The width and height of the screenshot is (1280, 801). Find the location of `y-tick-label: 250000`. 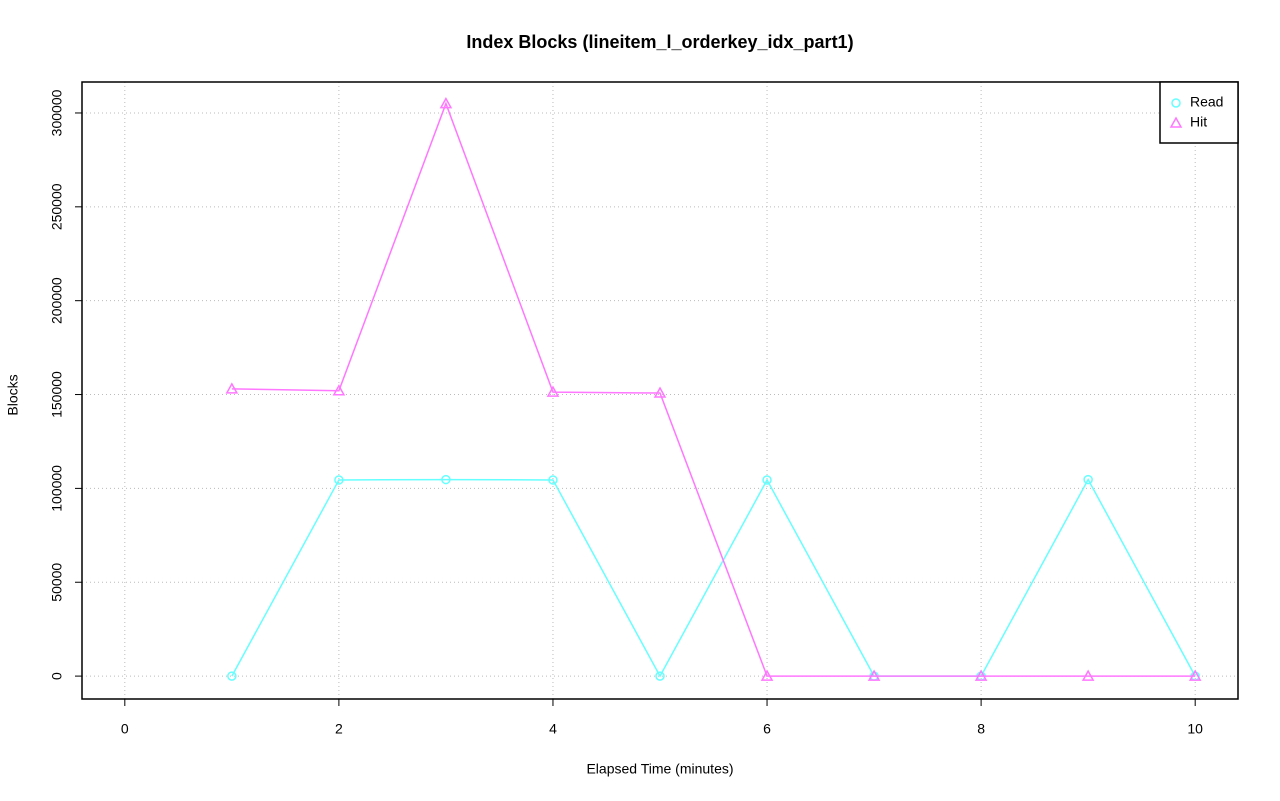

y-tick-label: 250000 is located at coordinates (57, 206).